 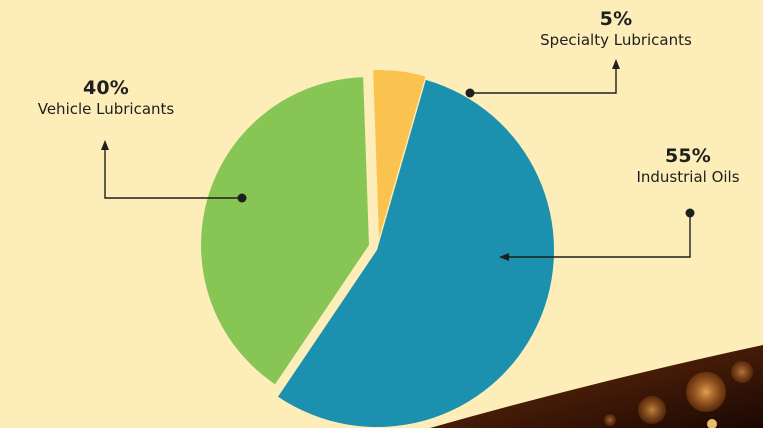 I want to click on label-specialty-lubricants: 5% Specialty Lubricants, so click(x=616, y=29).